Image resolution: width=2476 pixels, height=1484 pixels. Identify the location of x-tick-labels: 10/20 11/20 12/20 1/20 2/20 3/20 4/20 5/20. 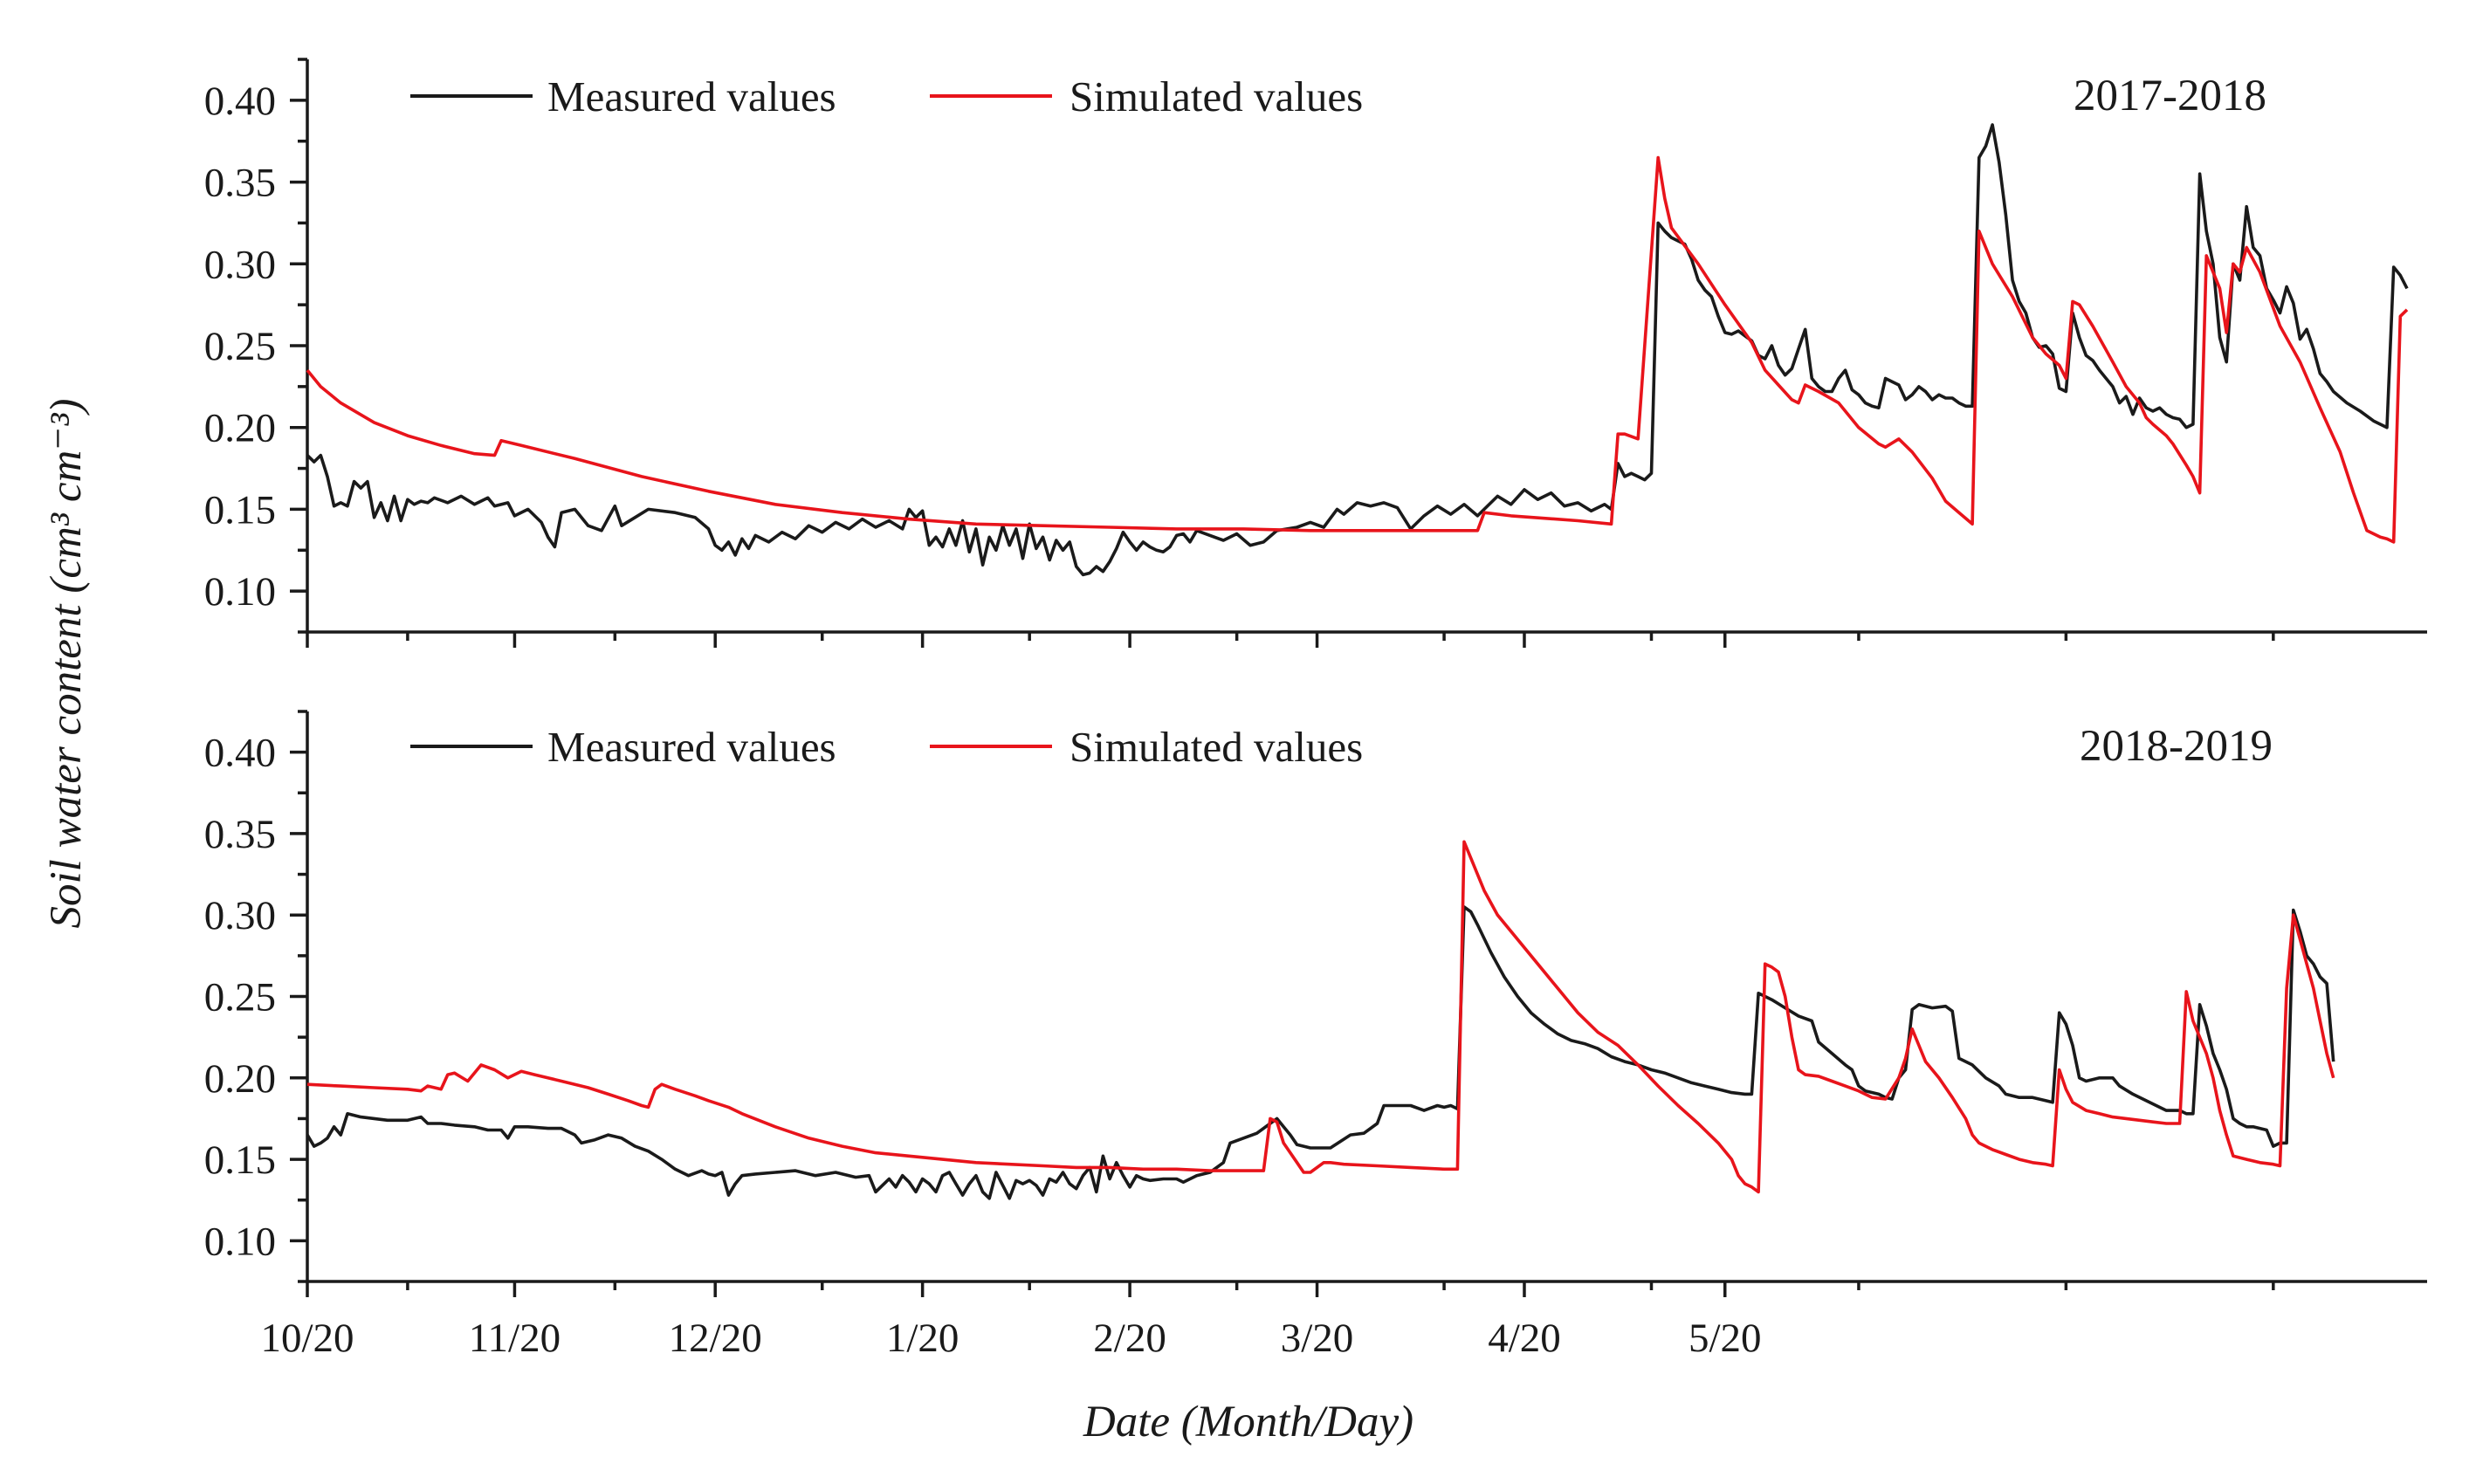
(1010, 1339).